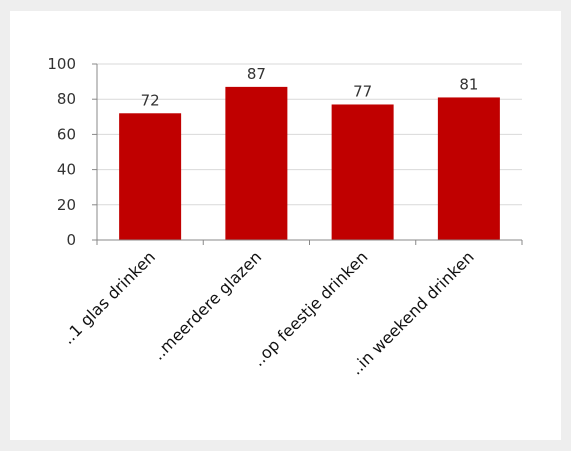 Image resolution: width=571 pixels, height=451 pixels. I want to click on x-category-label: ..meerdere glazen, so click(207, 305).